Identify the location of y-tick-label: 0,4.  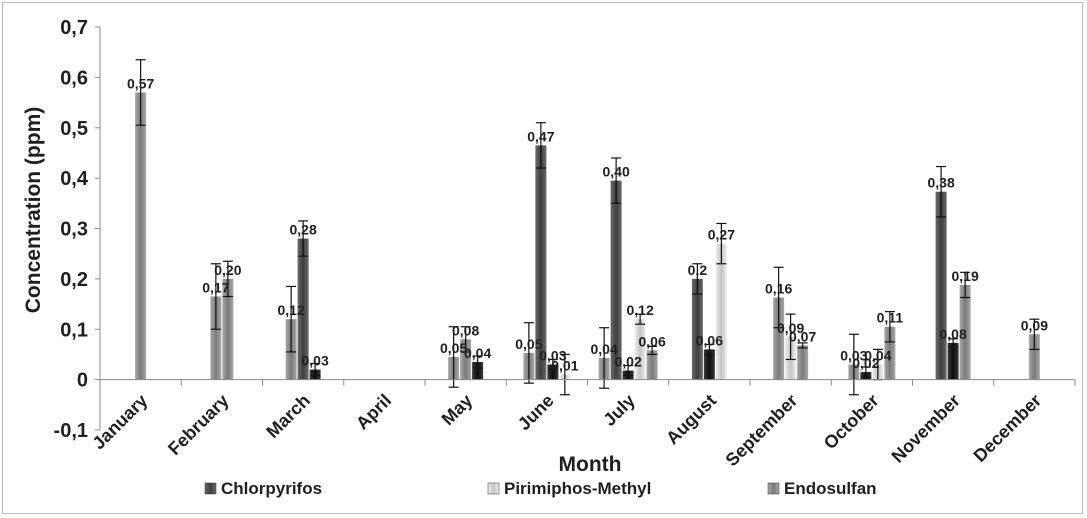
(74, 179).